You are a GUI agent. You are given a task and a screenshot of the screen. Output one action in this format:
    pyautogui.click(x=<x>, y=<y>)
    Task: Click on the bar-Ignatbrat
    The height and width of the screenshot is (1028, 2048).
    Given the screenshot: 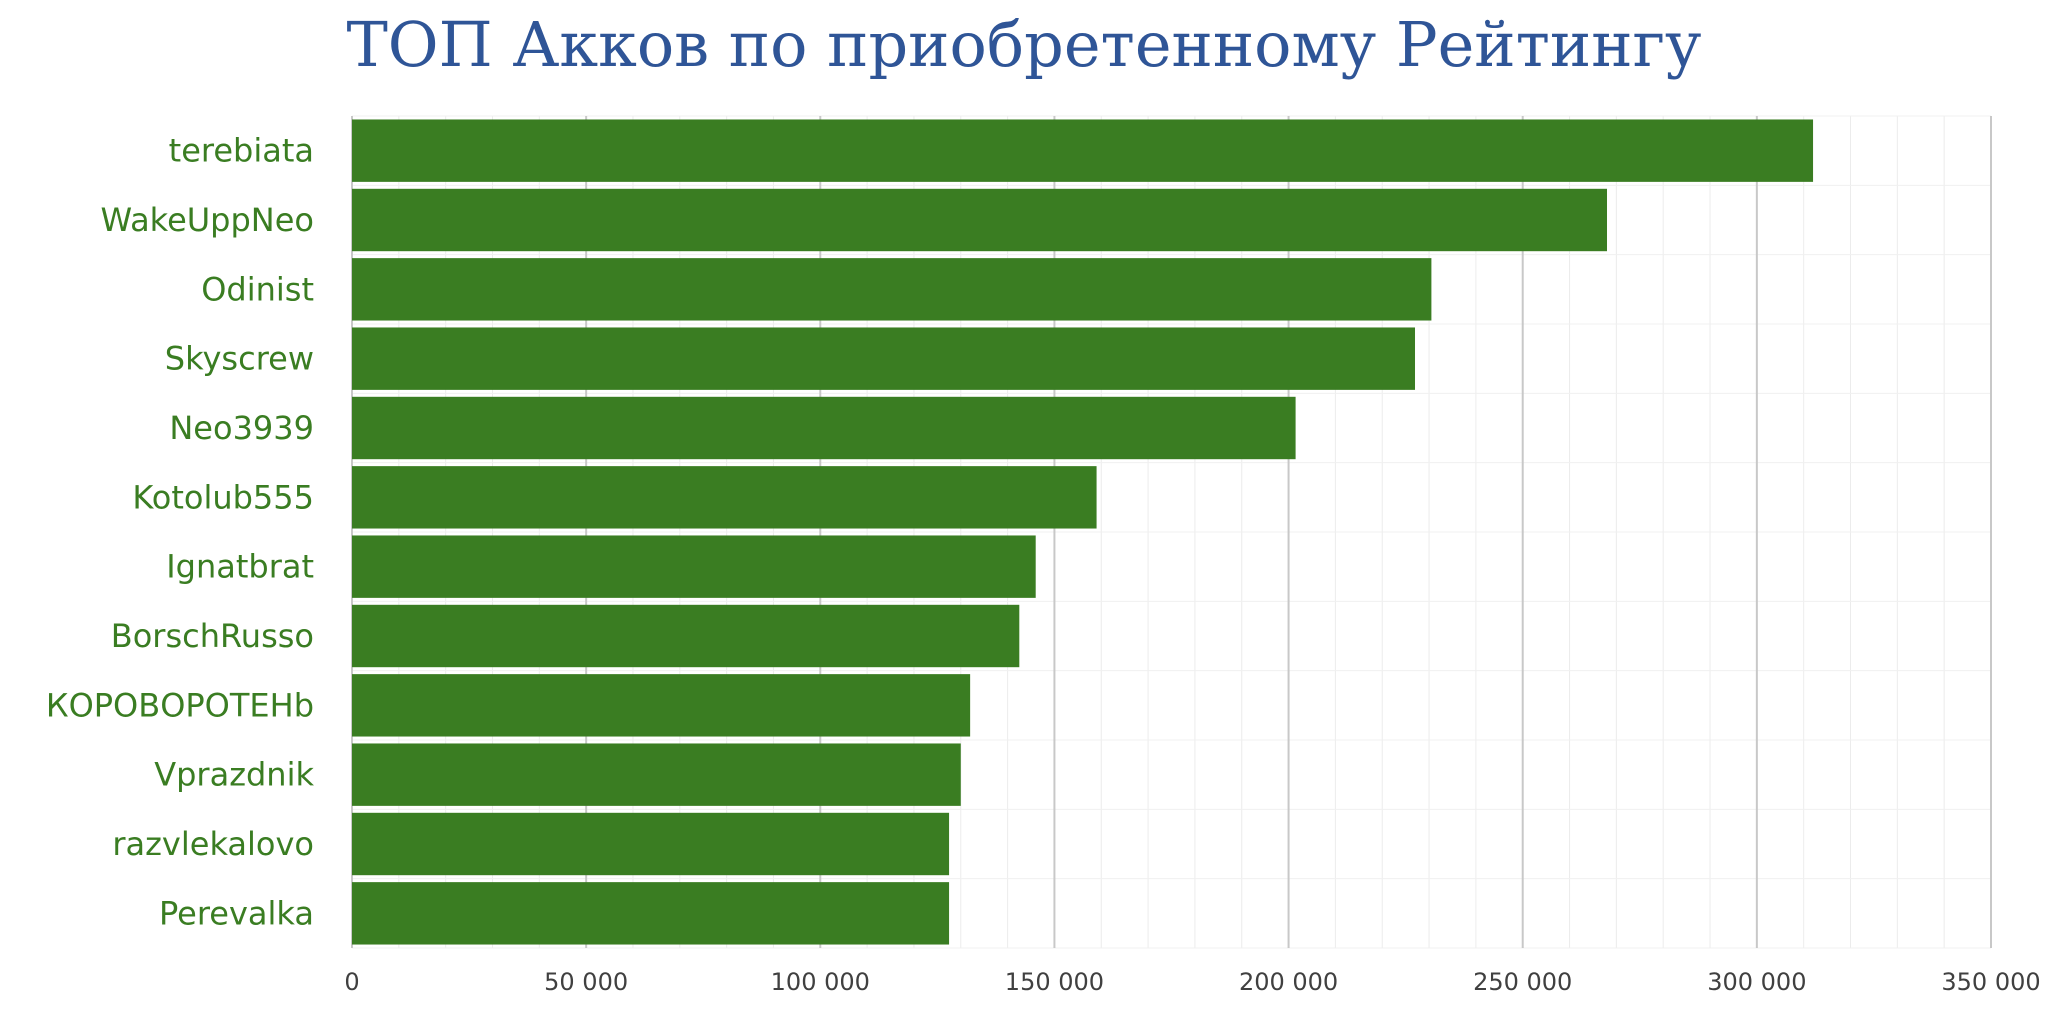 What is the action you would take?
    pyautogui.click(x=694, y=566)
    